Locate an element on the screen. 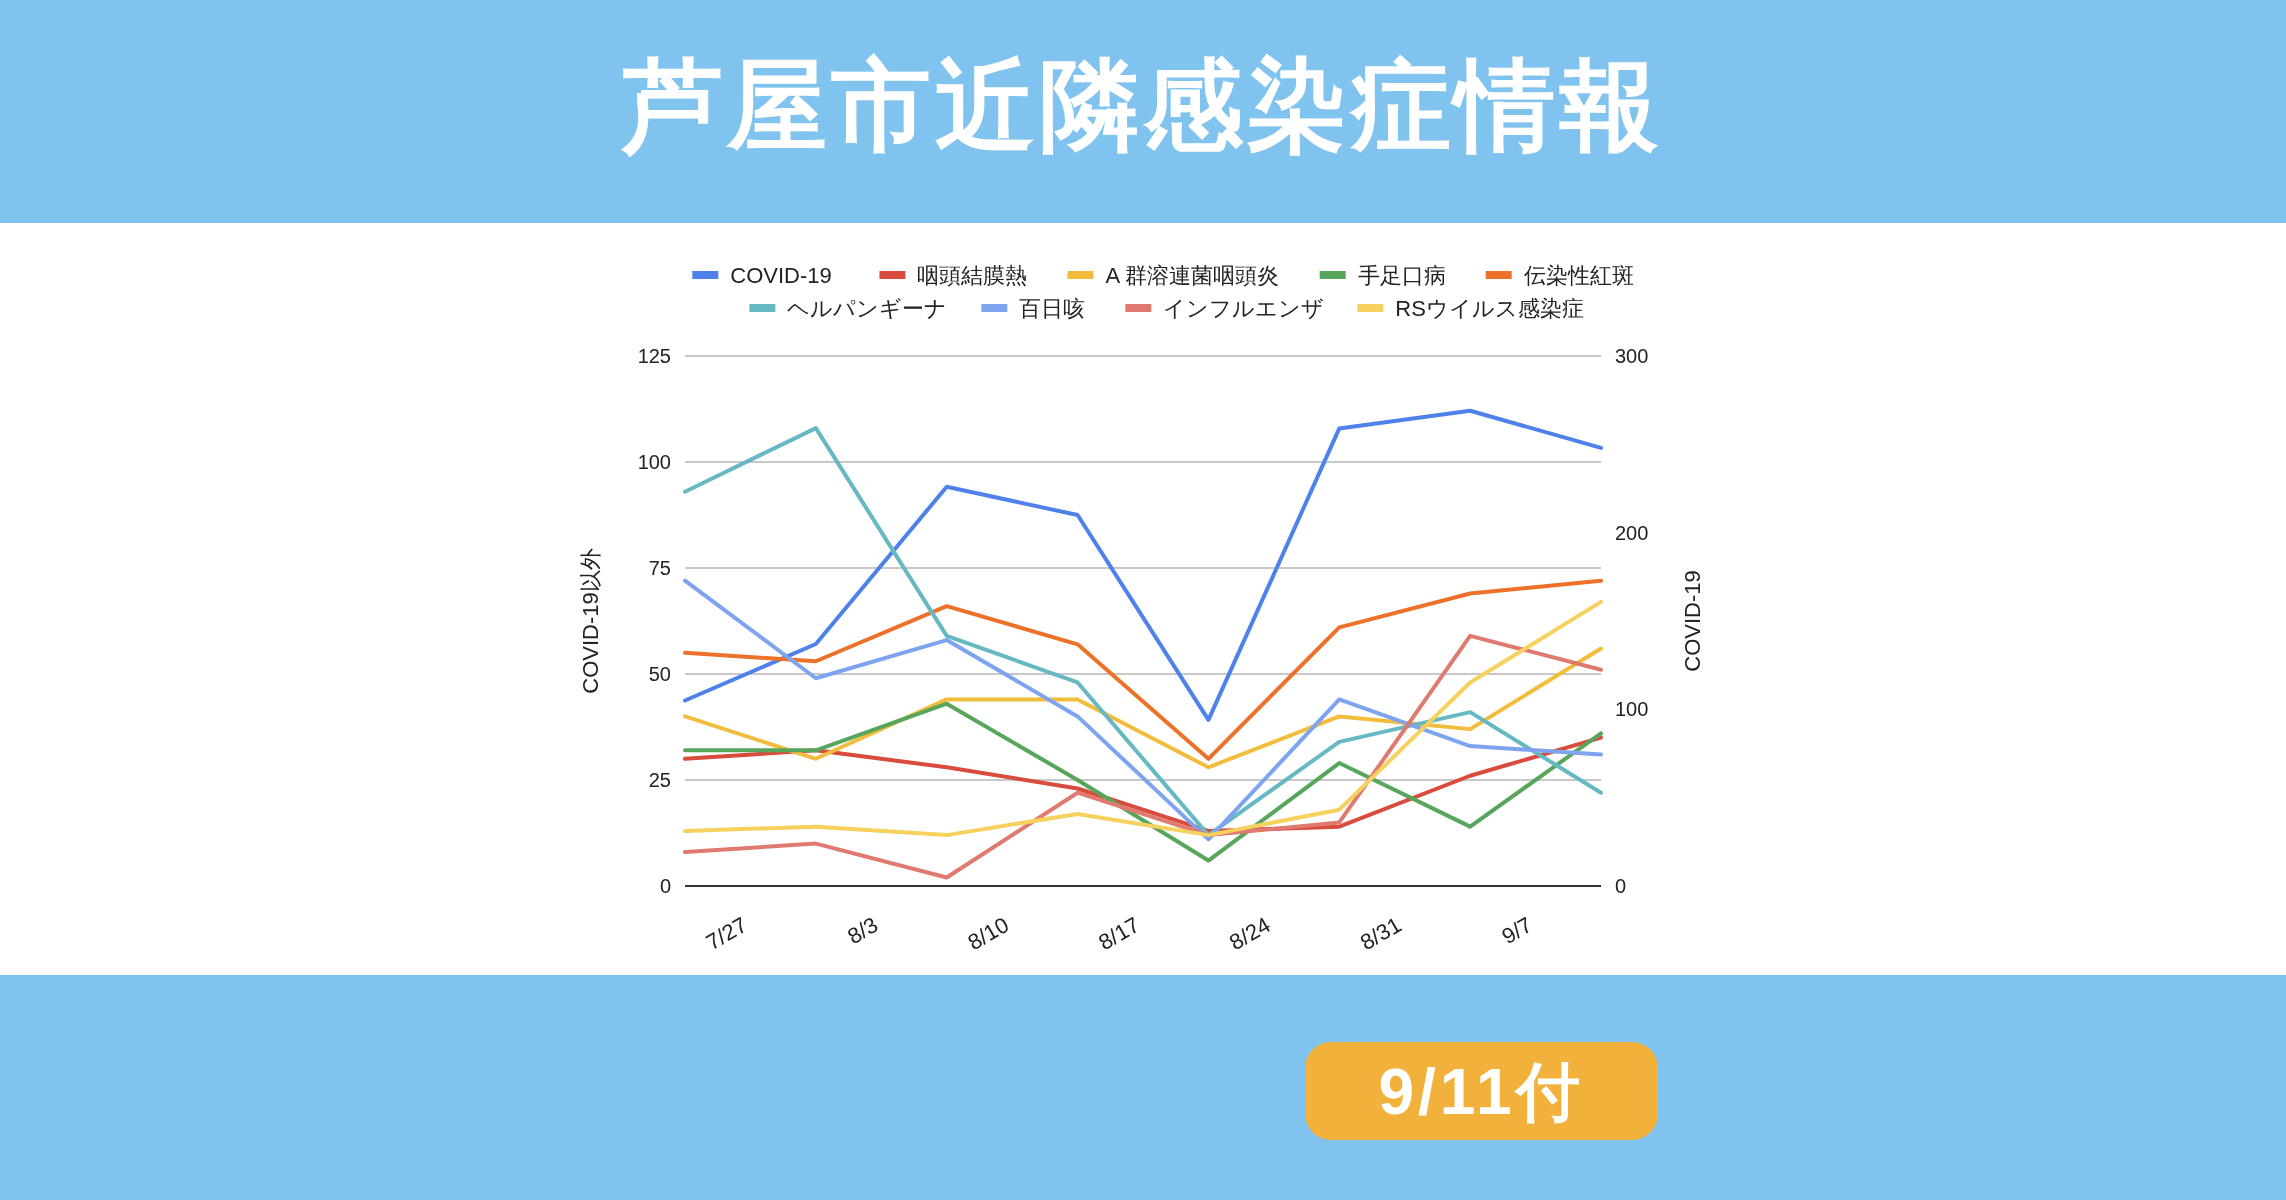 The width and height of the screenshot is (2286, 1200). y2-axis-title: COVID-19 is located at coordinates (1692, 621).